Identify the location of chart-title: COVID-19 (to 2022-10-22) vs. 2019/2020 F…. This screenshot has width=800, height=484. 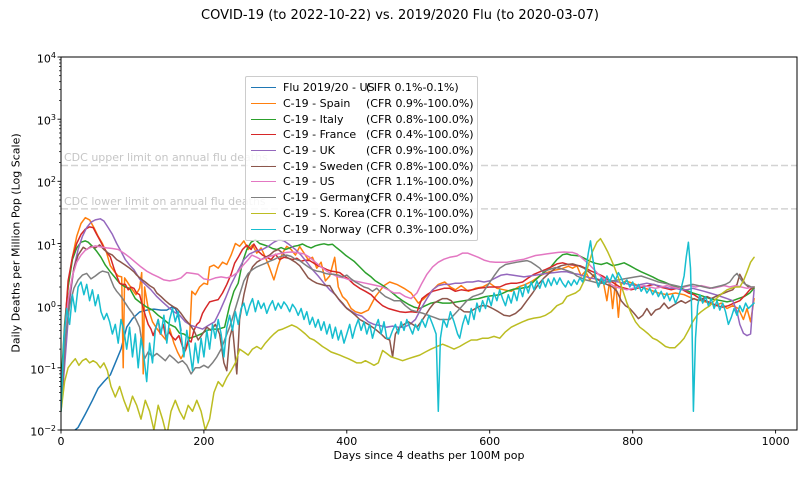
(400, 15).